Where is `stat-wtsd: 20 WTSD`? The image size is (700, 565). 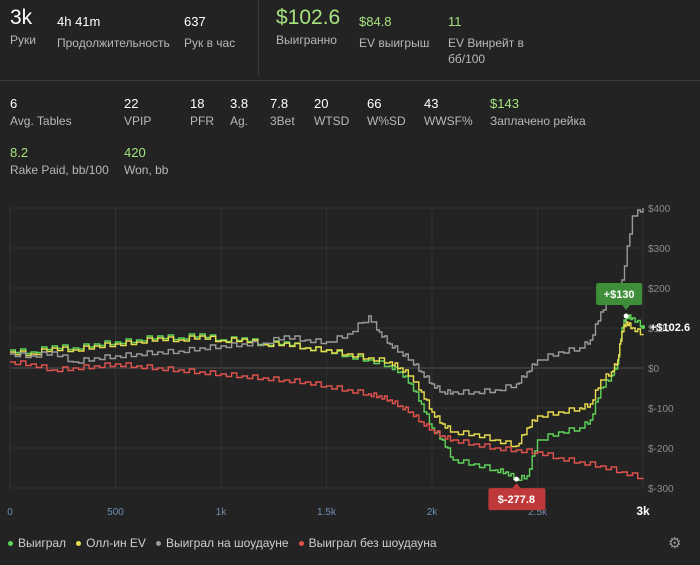 stat-wtsd: 20 WTSD is located at coordinates (331, 112).